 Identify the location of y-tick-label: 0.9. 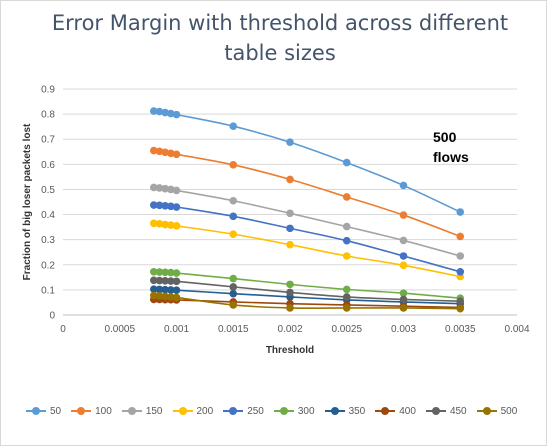
(48, 90).